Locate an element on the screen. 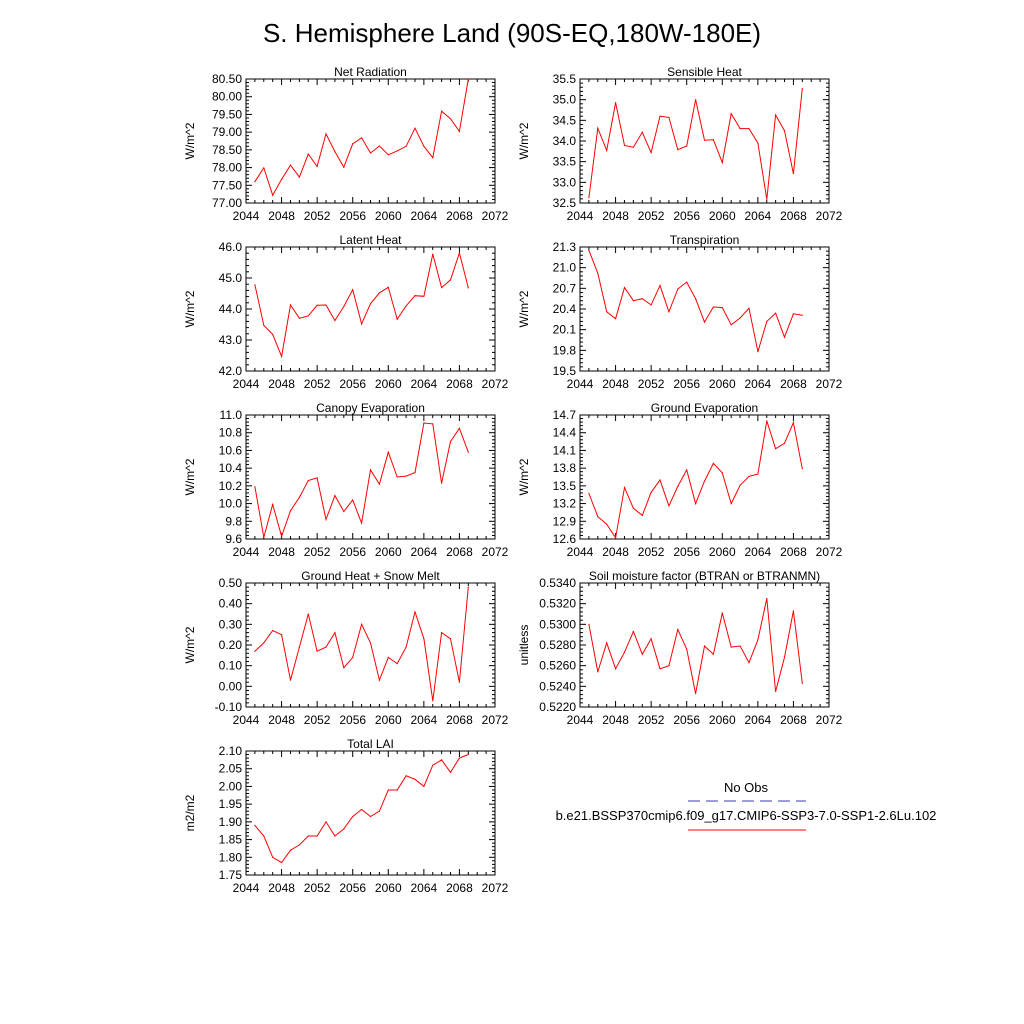 This screenshot has height=1024, width=1024. y-tick-label: 2.10 is located at coordinates (231, 751).